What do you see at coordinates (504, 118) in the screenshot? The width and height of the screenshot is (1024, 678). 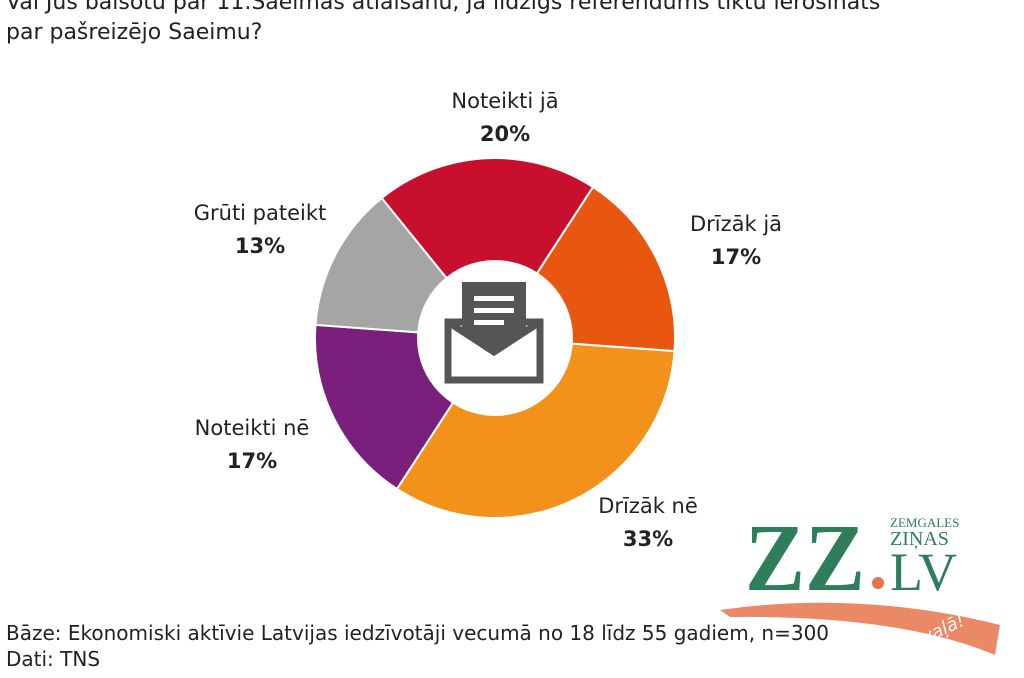 I see `label-noteikti-ja: Noteikti jā 20%` at bounding box center [504, 118].